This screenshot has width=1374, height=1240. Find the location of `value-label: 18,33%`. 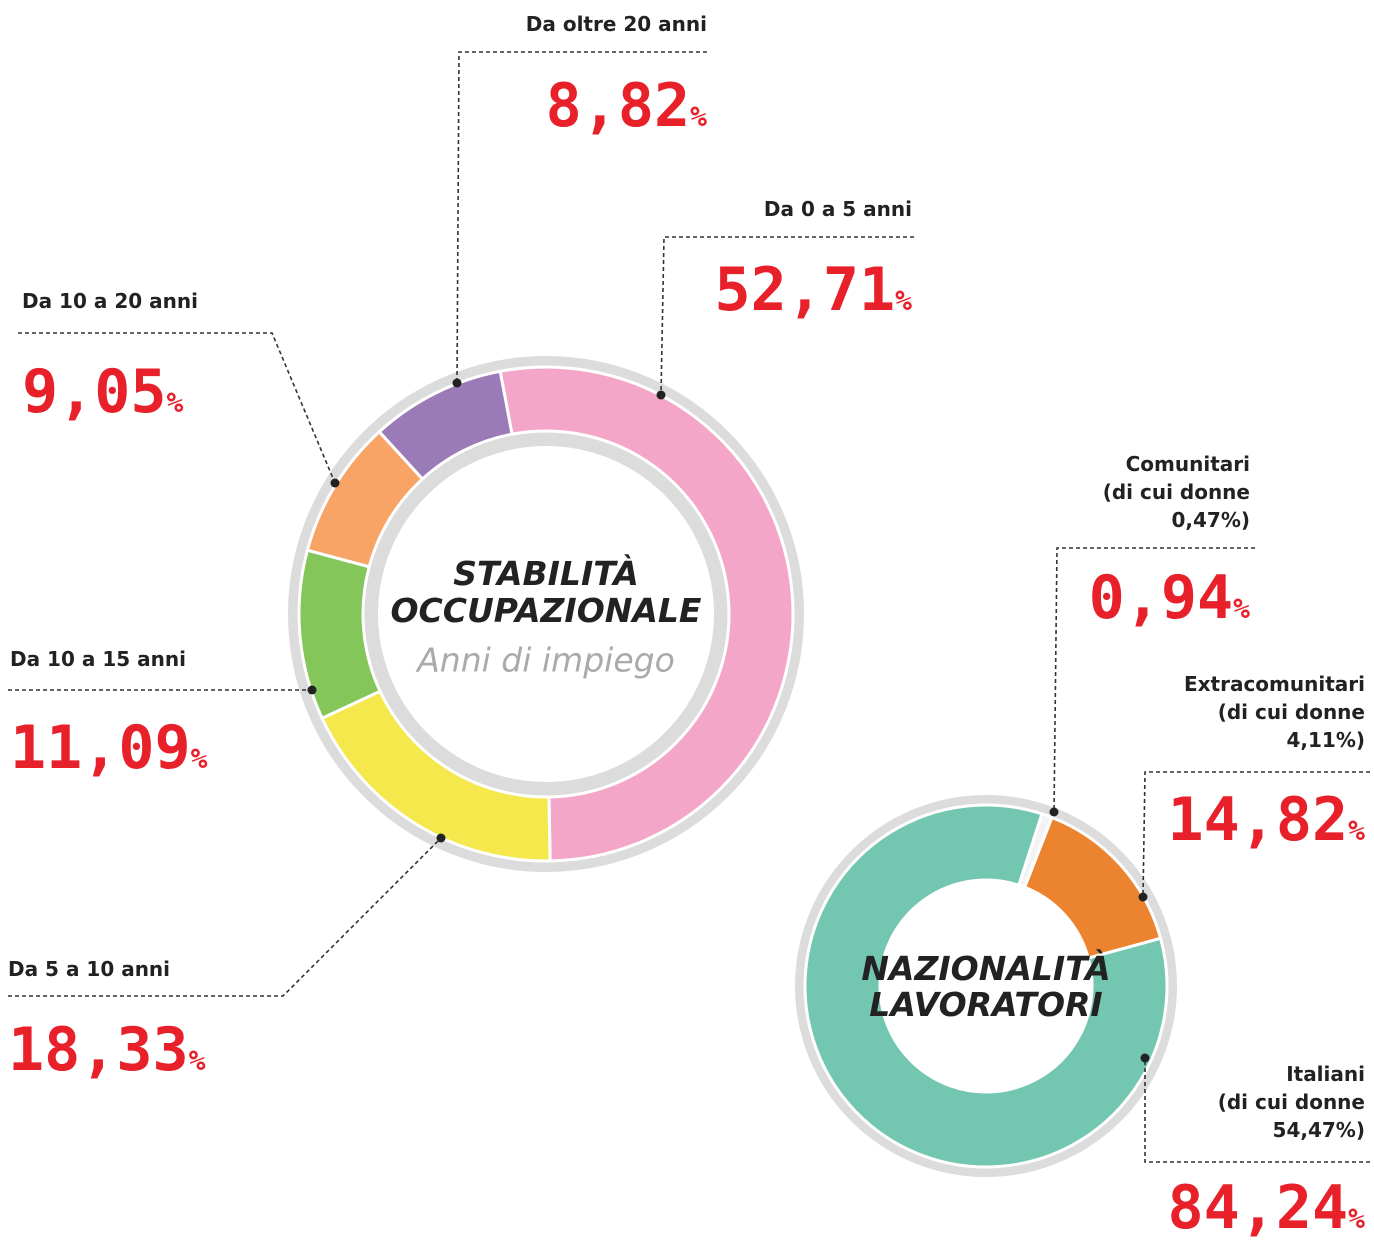

value-label: 18,33% is located at coordinates (107, 1050).